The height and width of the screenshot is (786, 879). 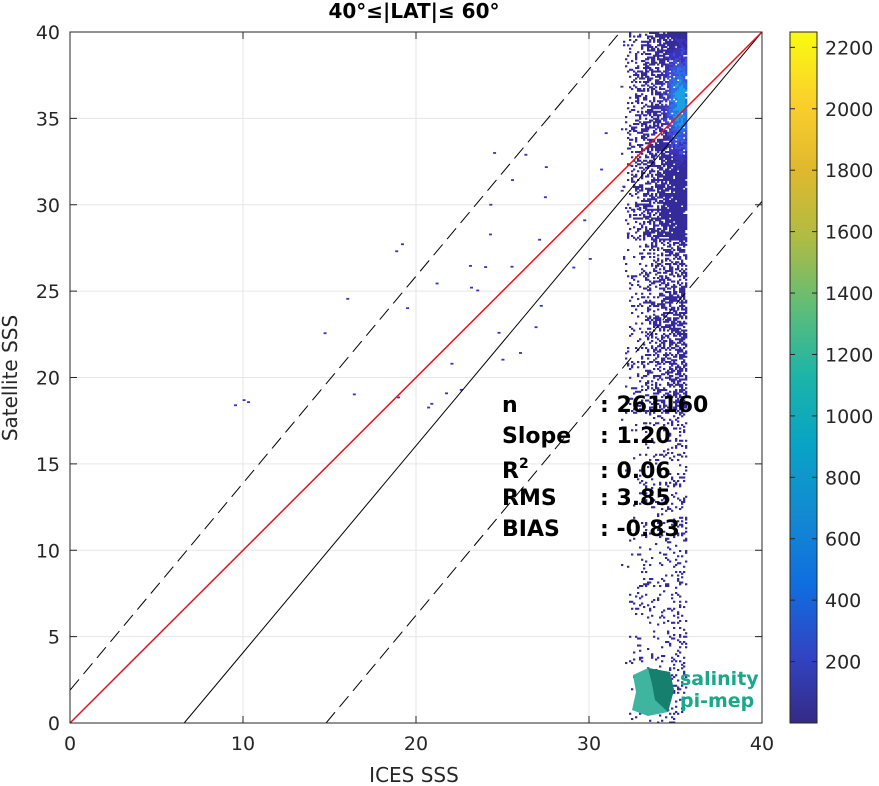 What do you see at coordinates (849, 355) in the screenshot?
I see `colorbar-tick-label: 1200` at bounding box center [849, 355].